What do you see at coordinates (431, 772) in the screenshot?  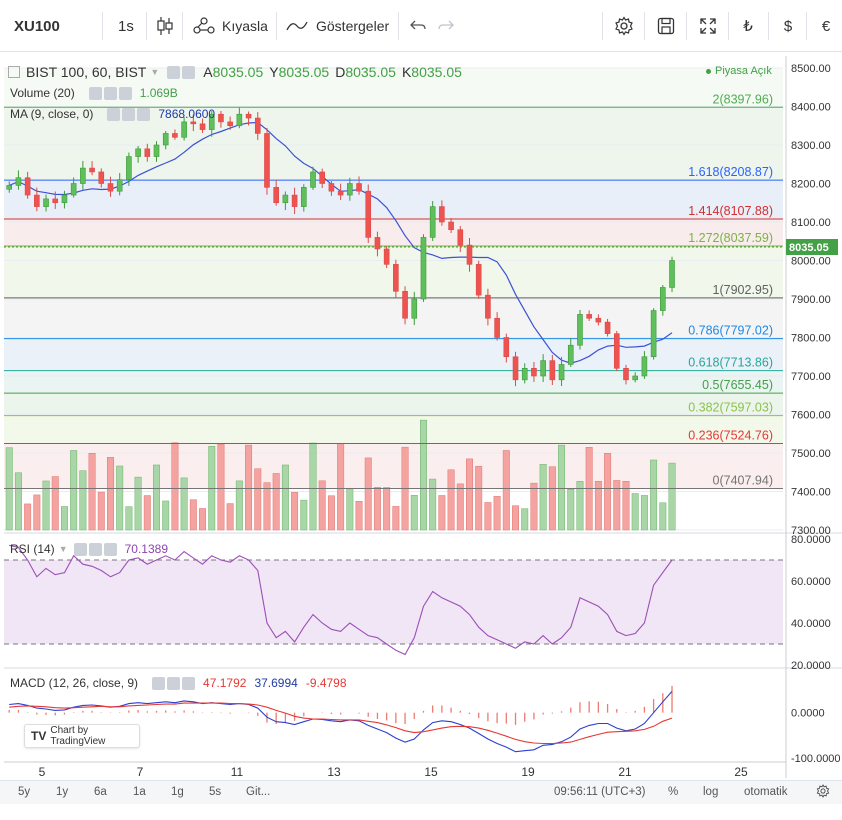 I see `time-tick-label: 15` at bounding box center [431, 772].